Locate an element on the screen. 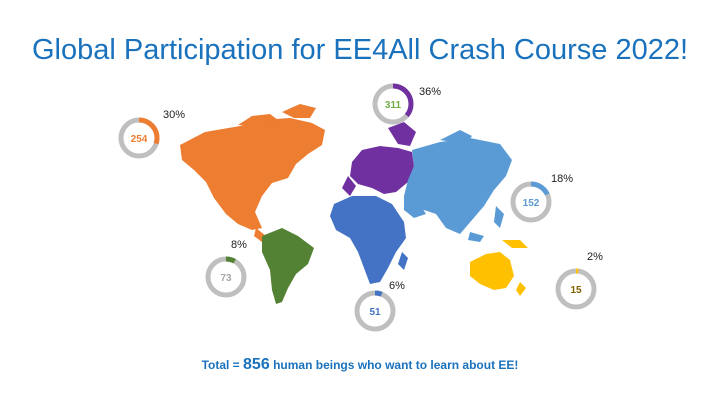  total-number: 856 is located at coordinates (256, 364).